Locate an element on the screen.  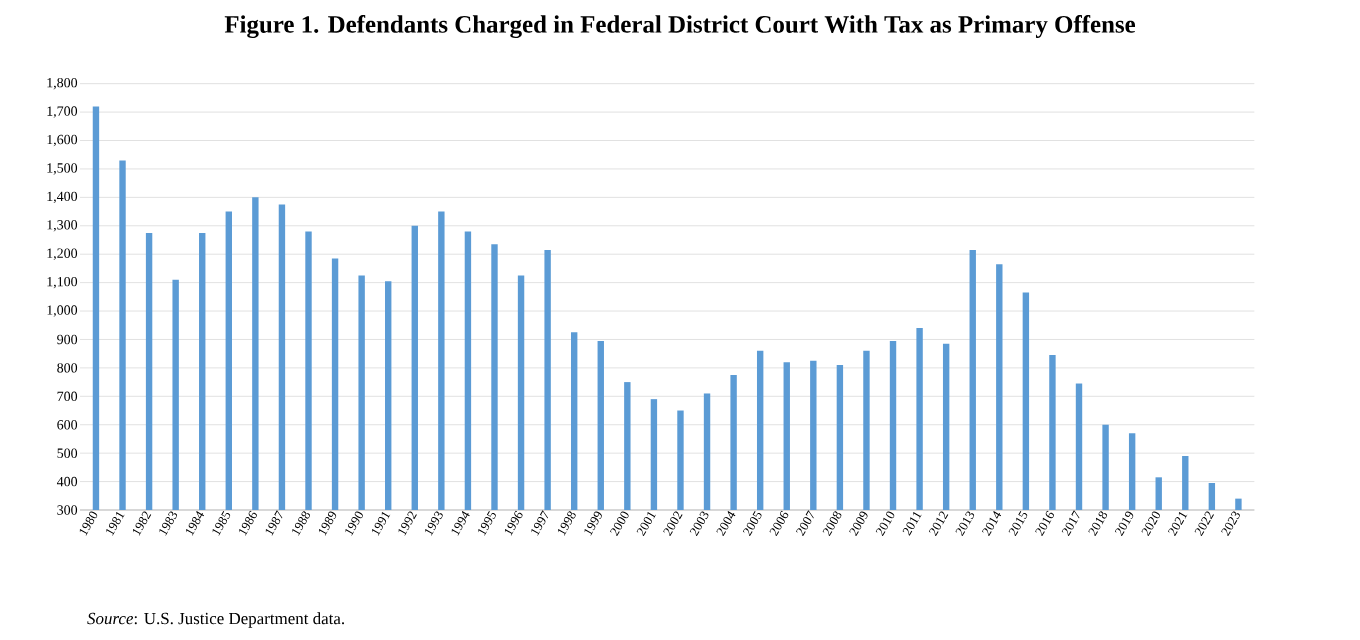
text: Source: U.S. Justice Department data. is located at coordinates (216, 620).